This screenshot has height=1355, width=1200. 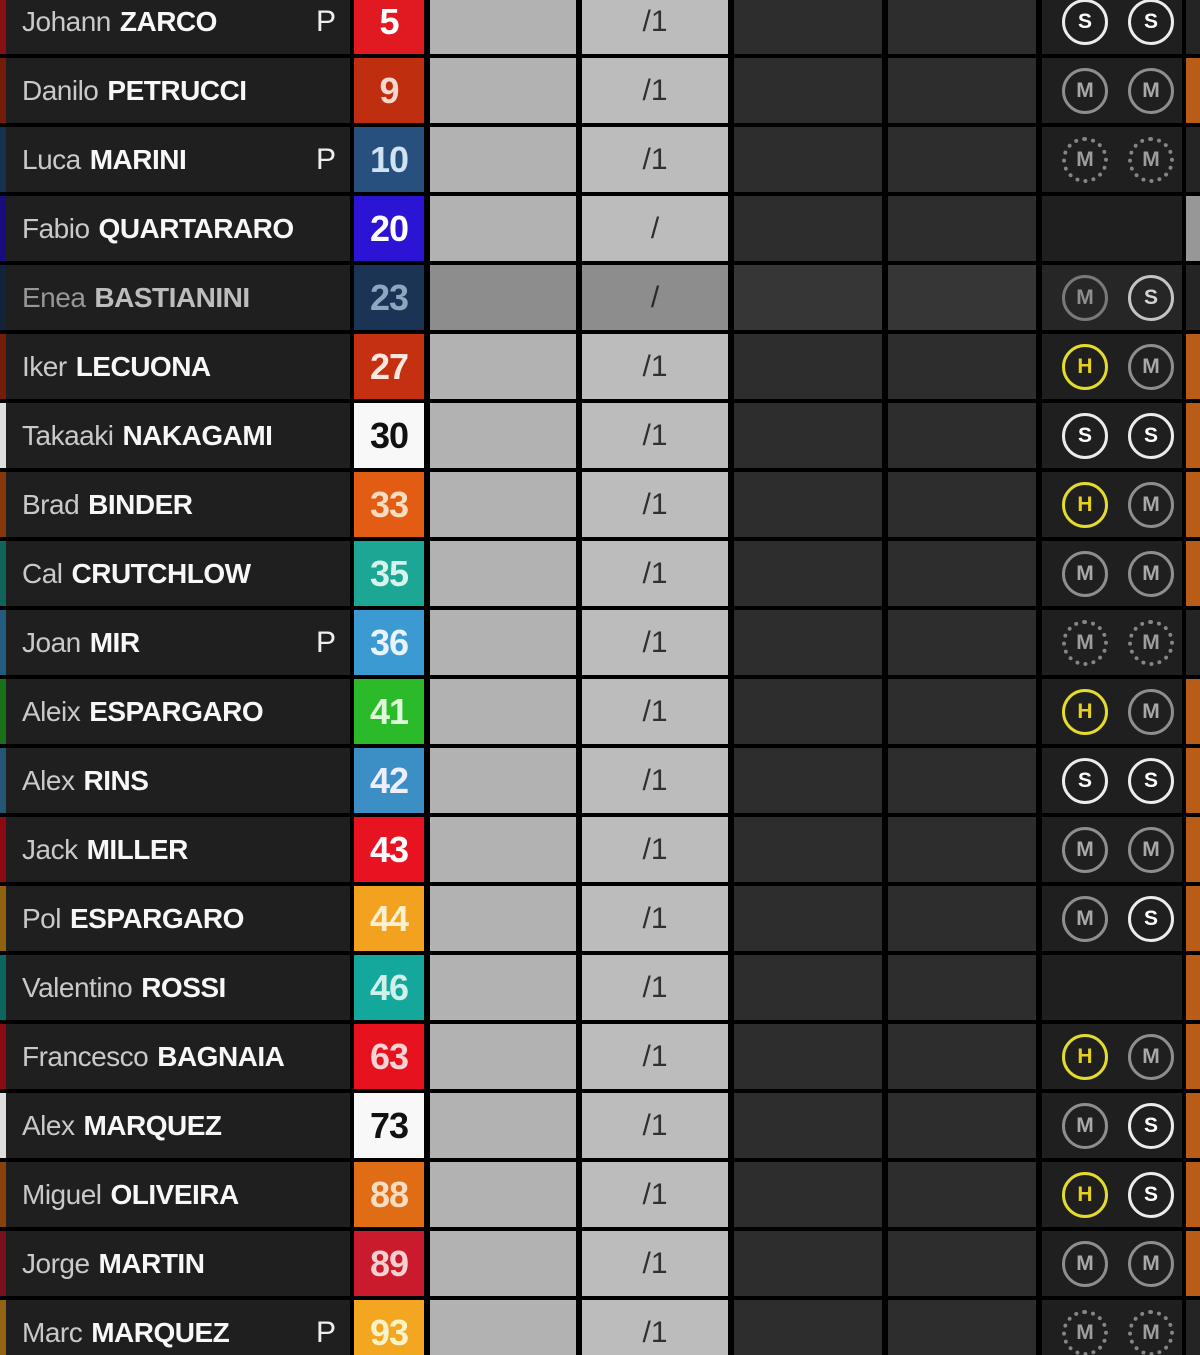 I want to click on rider-row: Cal CRUTCHLOW 35/1 M M, so click(x=600, y=573).